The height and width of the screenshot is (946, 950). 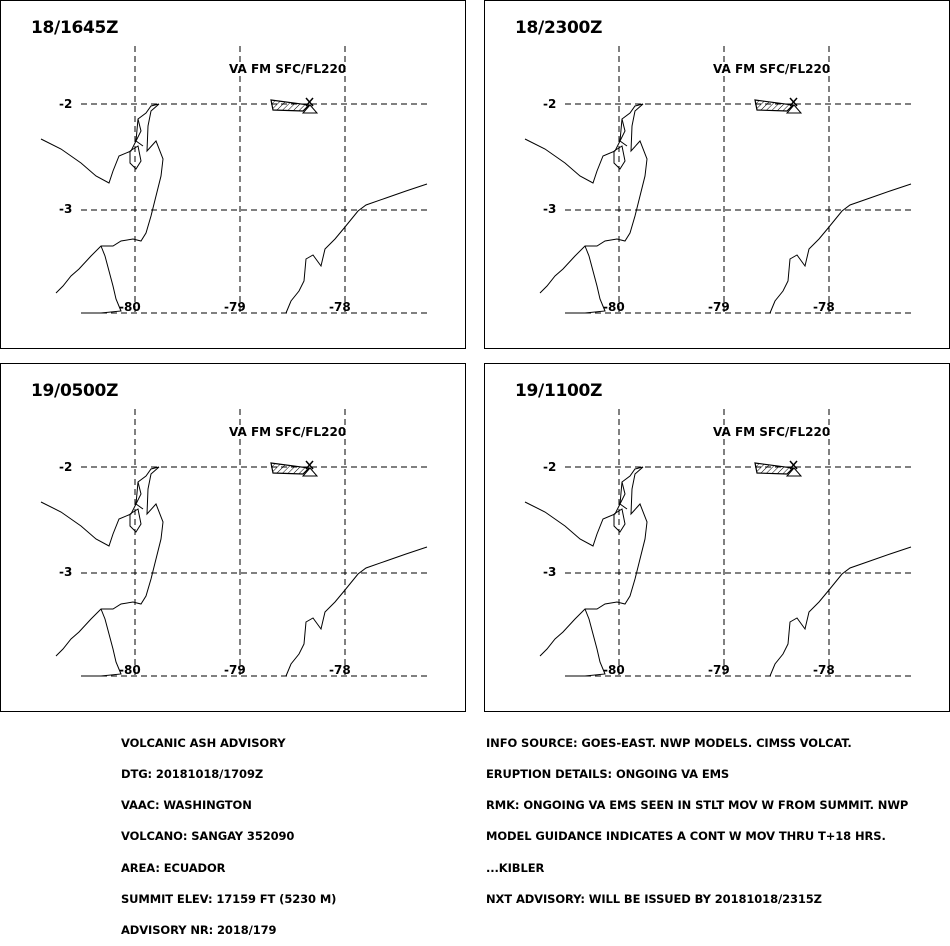 What do you see at coordinates (203, 742) in the screenshot?
I see `advisory-title: VOLCANIC ASH ADVISORY` at bounding box center [203, 742].